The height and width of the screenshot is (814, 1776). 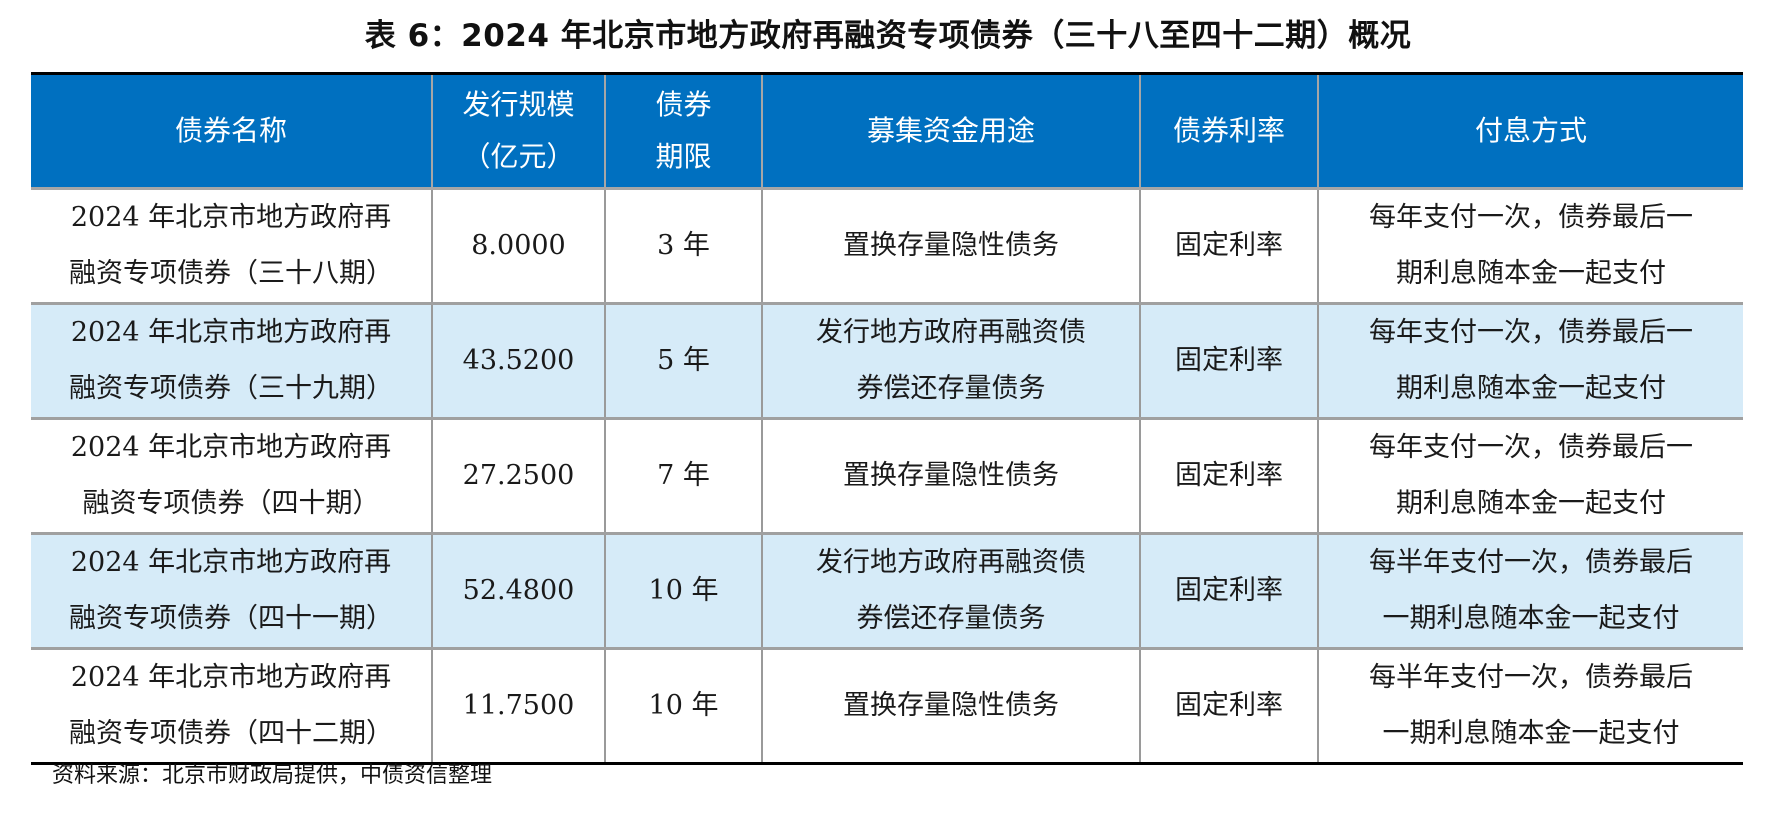 What do you see at coordinates (1530, 132) in the screenshot?
I see `header-interest-payment: 付息方式` at bounding box center [1530, 132].